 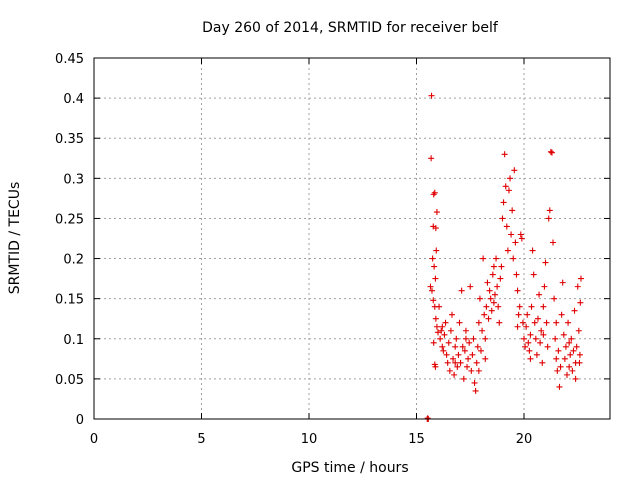 What do you see at coordinates (69, 59) in the screenshot?
I see `y-tick-label: 0.45` at bounding box center [69, 59].